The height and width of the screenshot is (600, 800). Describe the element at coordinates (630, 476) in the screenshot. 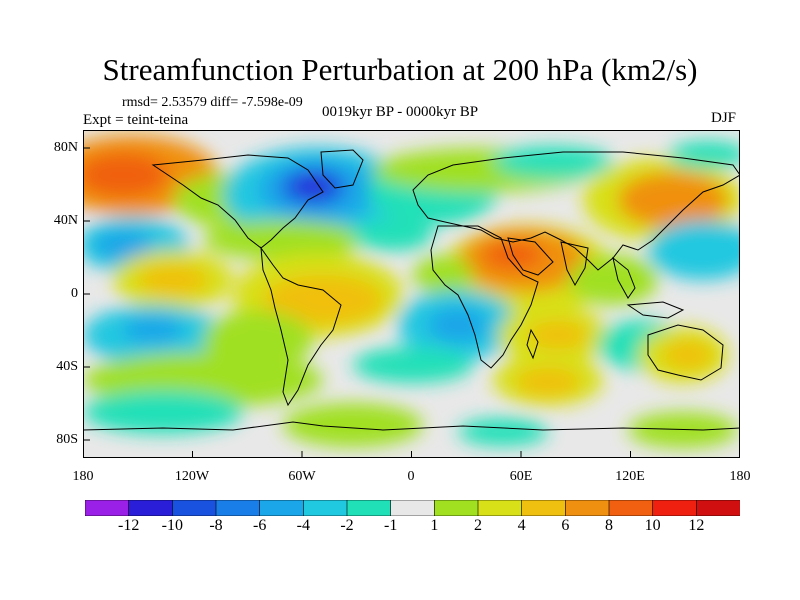

I see `lon-label-120e: 120E` at that location.